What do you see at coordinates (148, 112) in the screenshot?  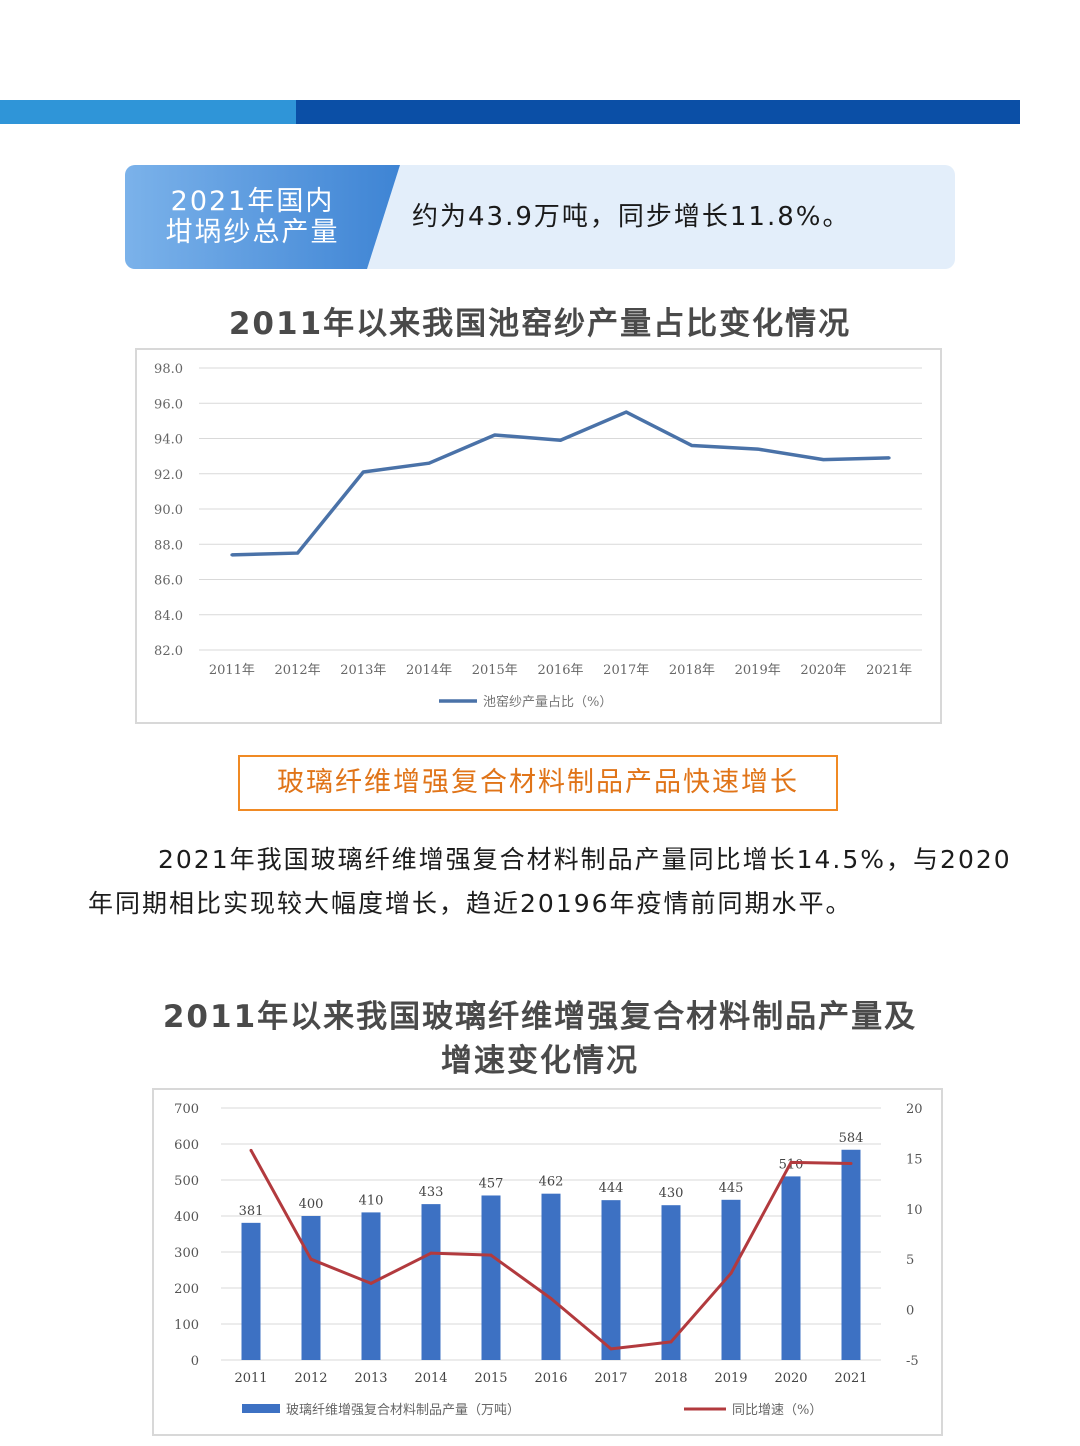 I see `header-stripe-light` at bounding box center [148, 112].